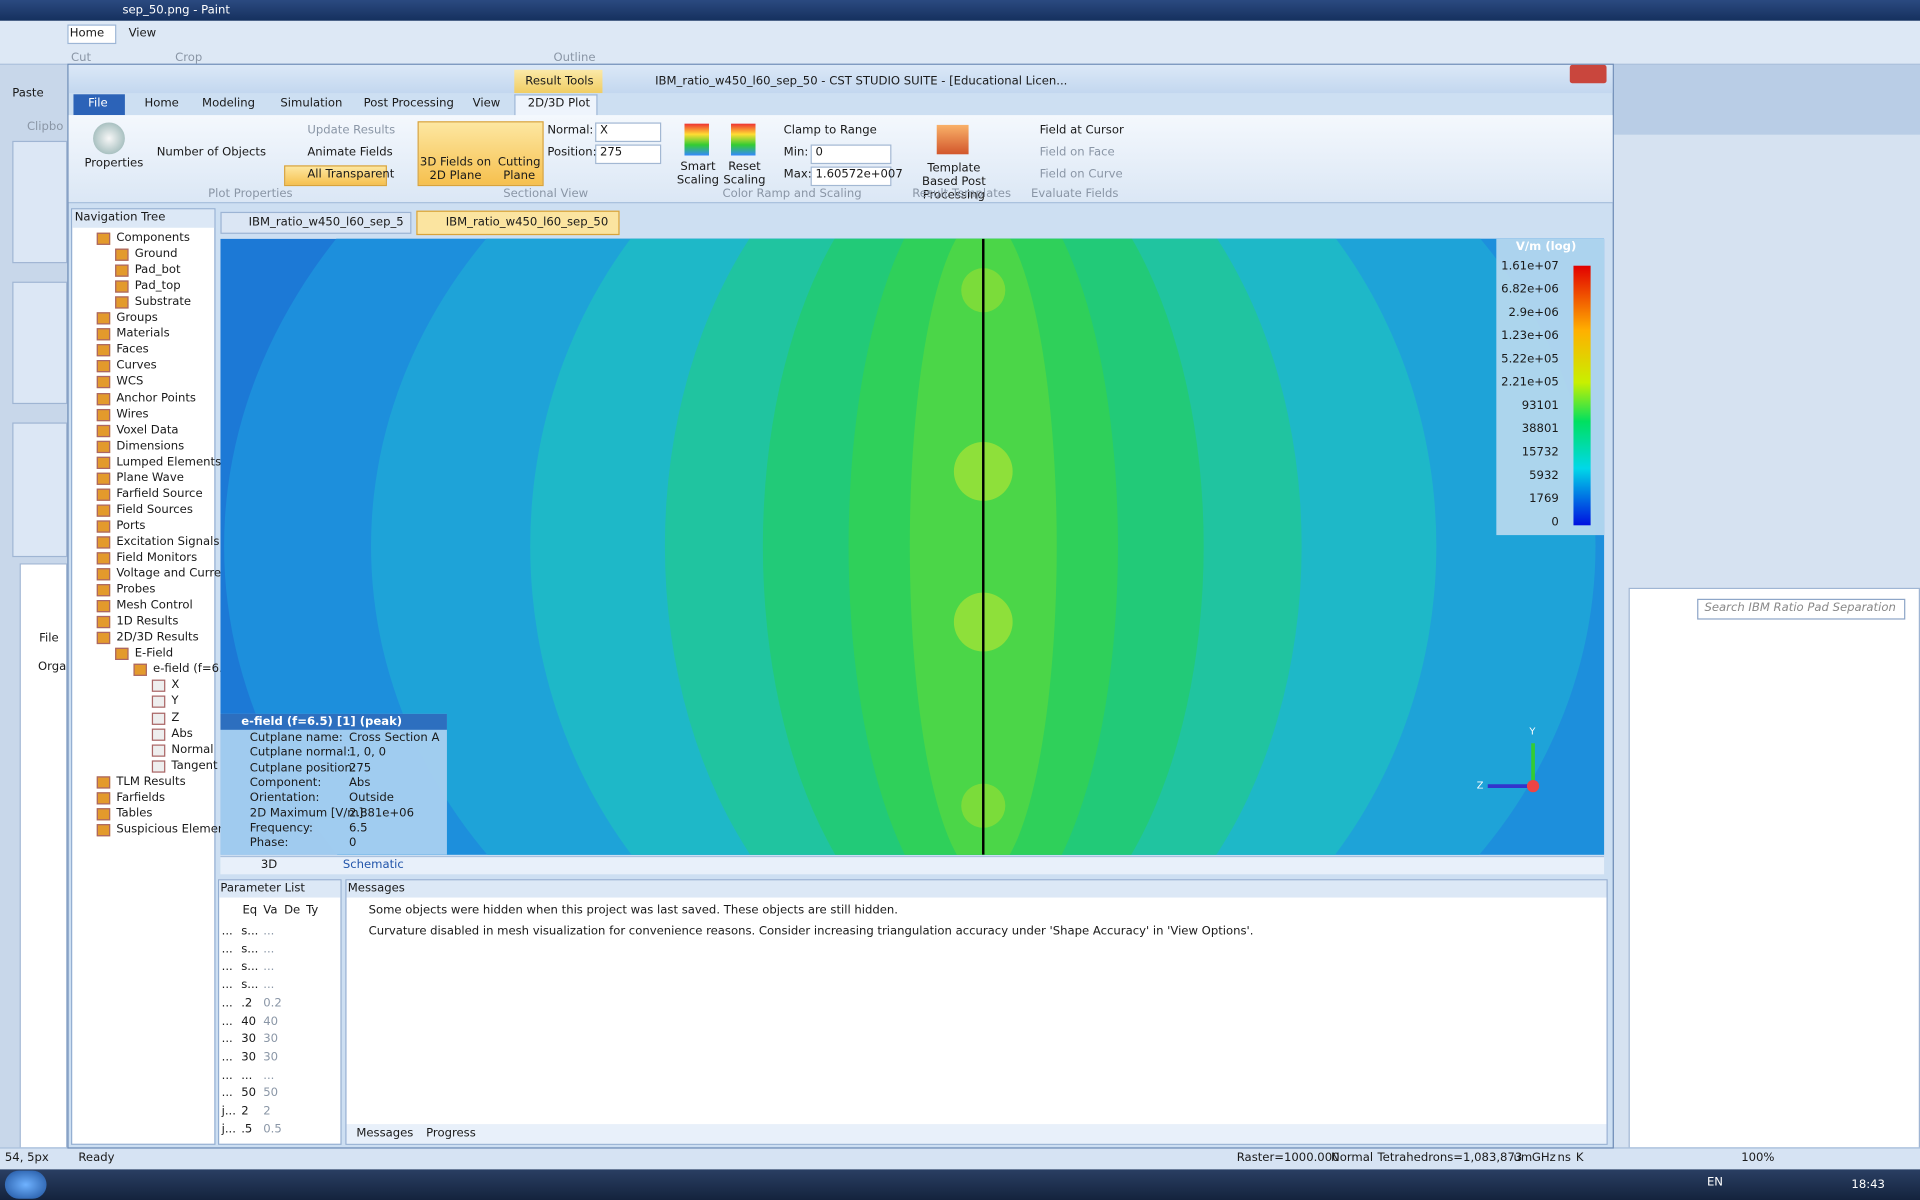 This screenshot has height=1200, width=1920. I want to click on tree-item: Pad_top, so click(157, 286).